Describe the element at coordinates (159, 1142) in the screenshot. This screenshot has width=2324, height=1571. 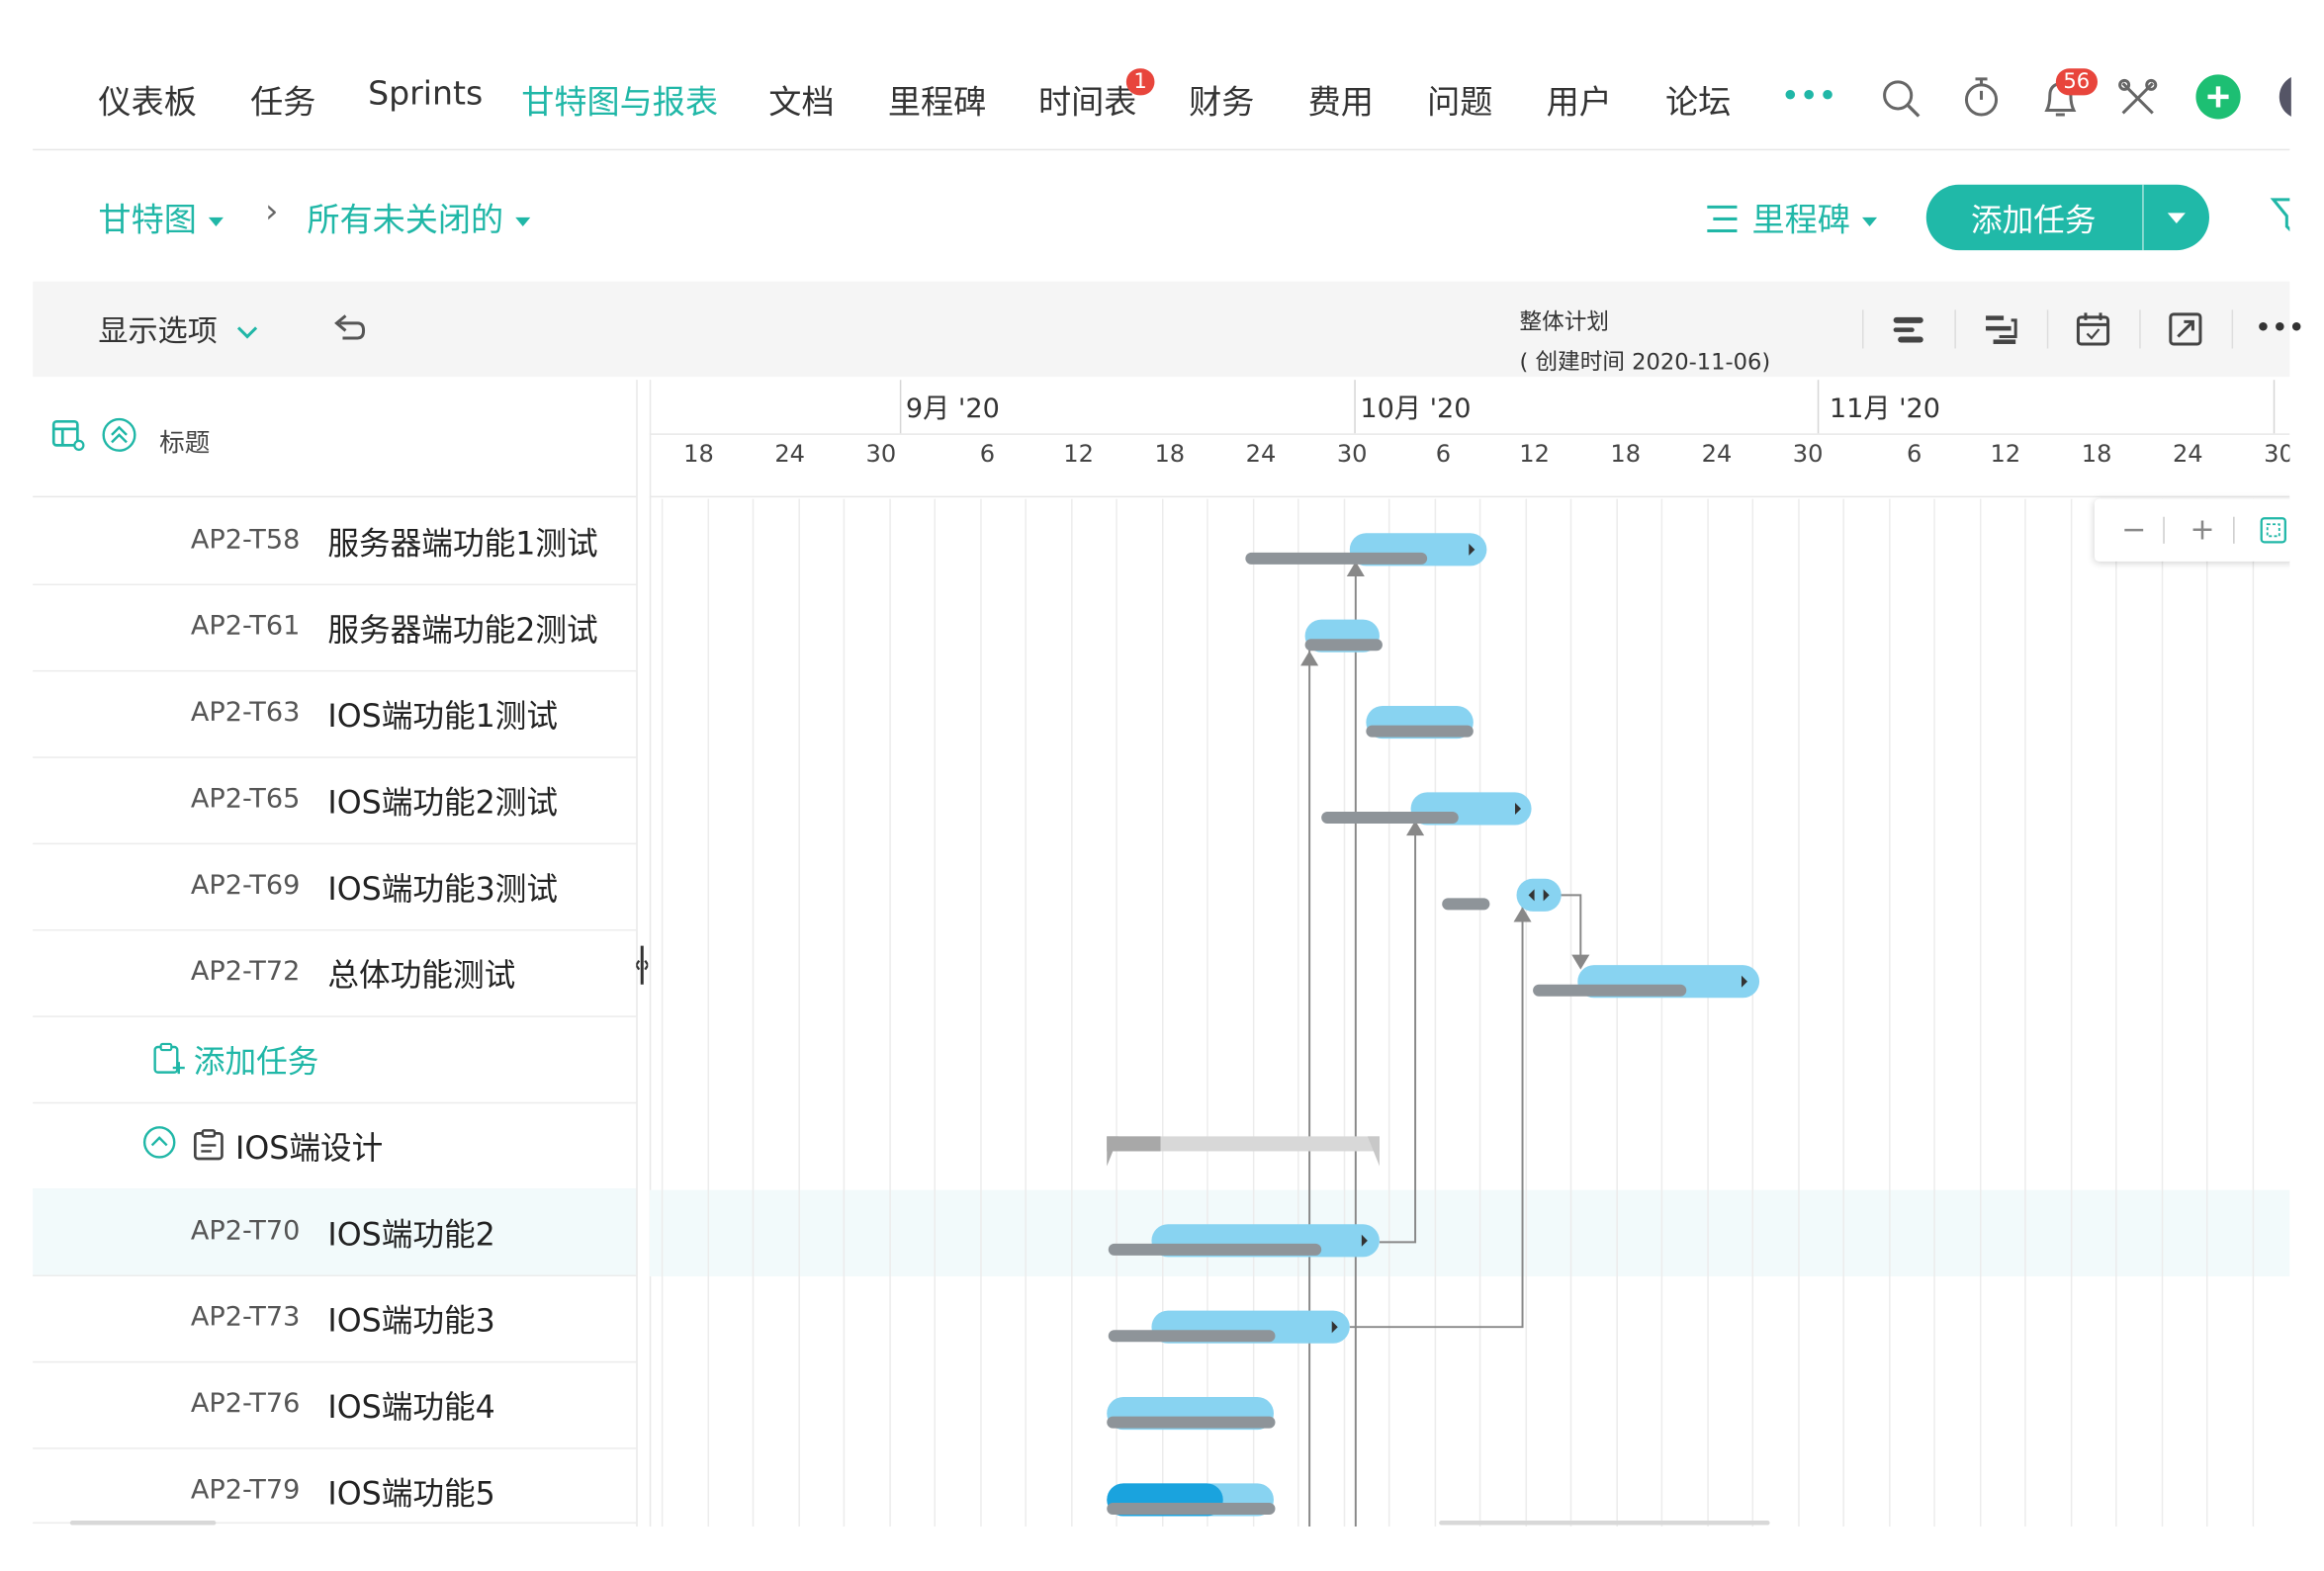
I see `collapse-group-icon` at that location.